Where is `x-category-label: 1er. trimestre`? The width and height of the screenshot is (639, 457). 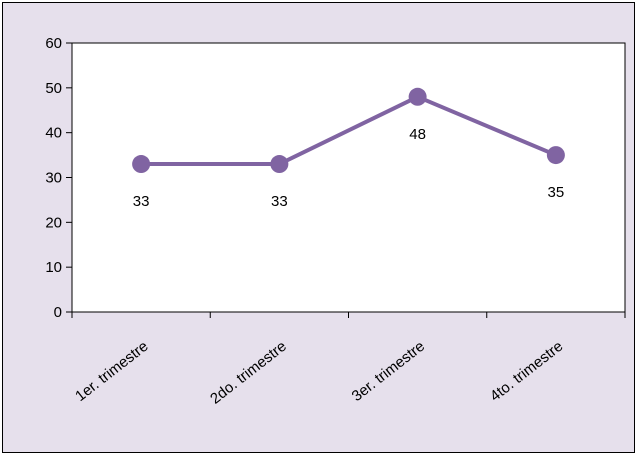 x-category-label: 1er. trimestre is located at coordinates (111, 371).